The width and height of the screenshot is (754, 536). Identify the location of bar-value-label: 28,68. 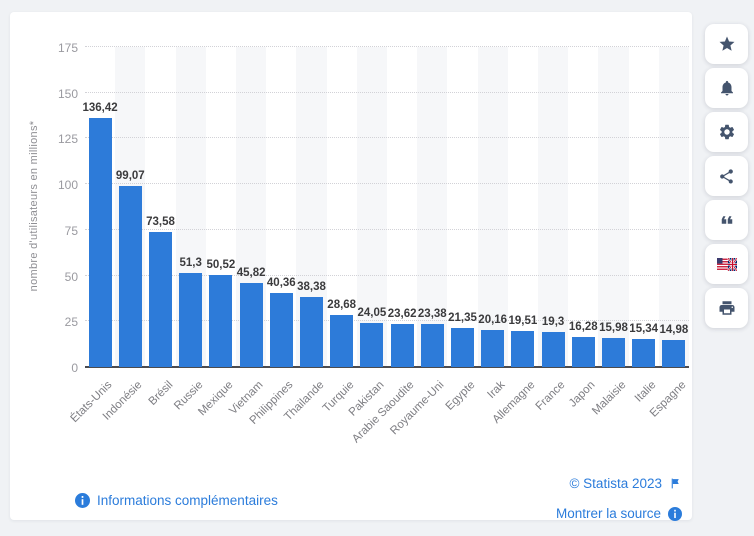
(342, 304).